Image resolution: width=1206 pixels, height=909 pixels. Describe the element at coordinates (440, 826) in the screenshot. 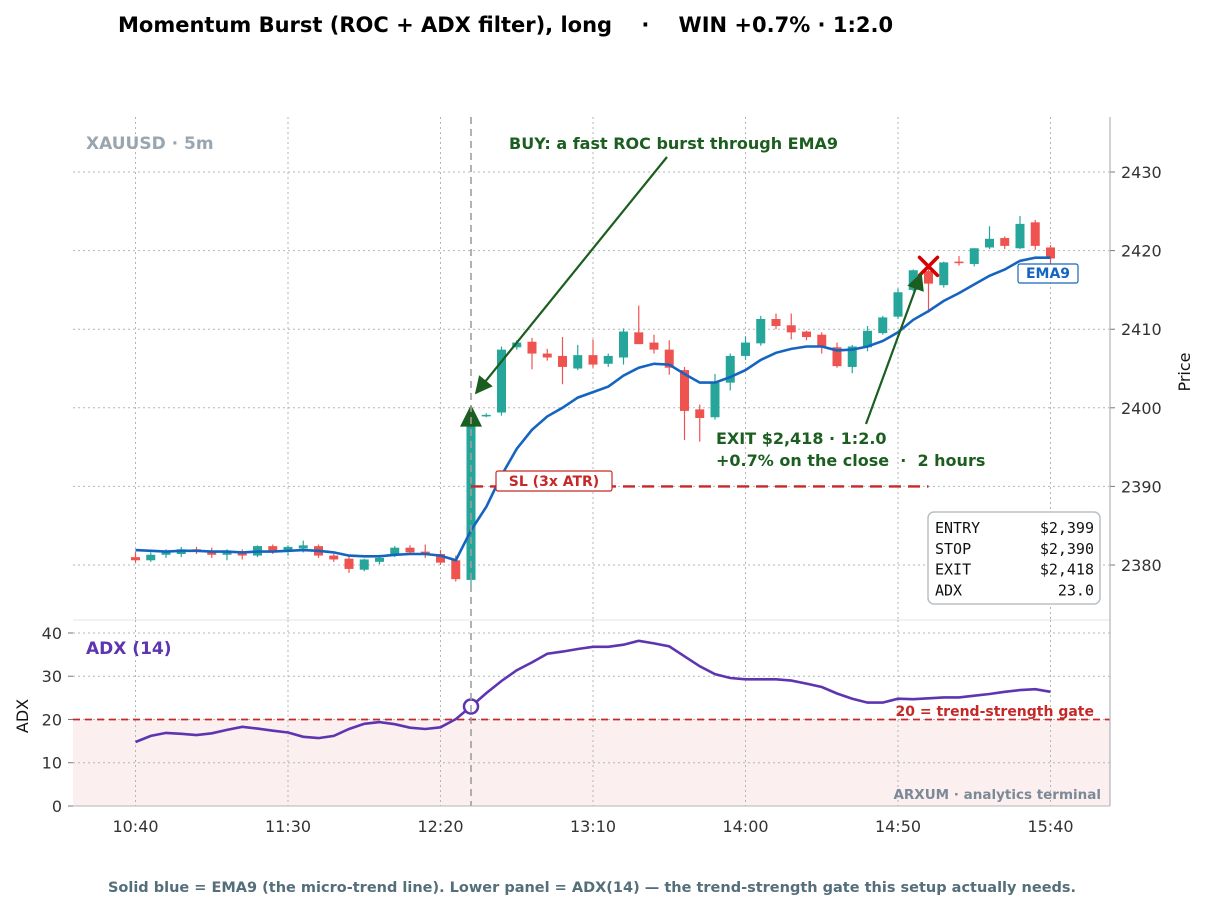

I see `x-tick-label: 12:20` at that location.